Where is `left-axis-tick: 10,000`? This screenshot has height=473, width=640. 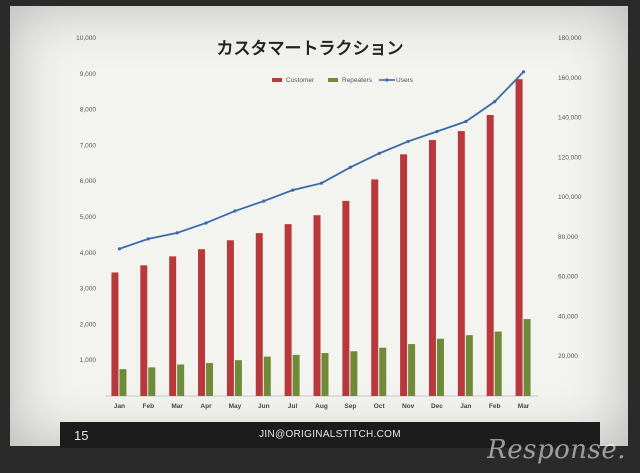 left-axis-tick: 10,000 is located at coordinates (86, 38).